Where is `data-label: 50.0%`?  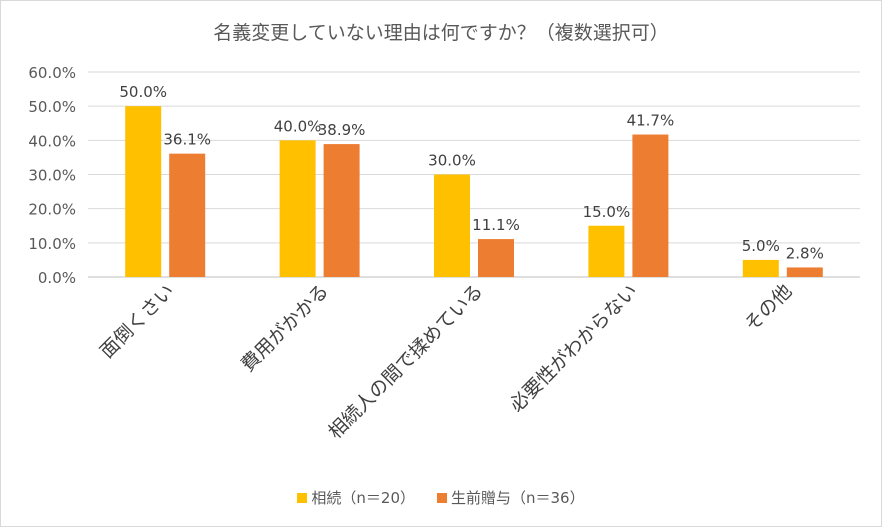 data-label: 50.0% is located at coordinates (143, 92).